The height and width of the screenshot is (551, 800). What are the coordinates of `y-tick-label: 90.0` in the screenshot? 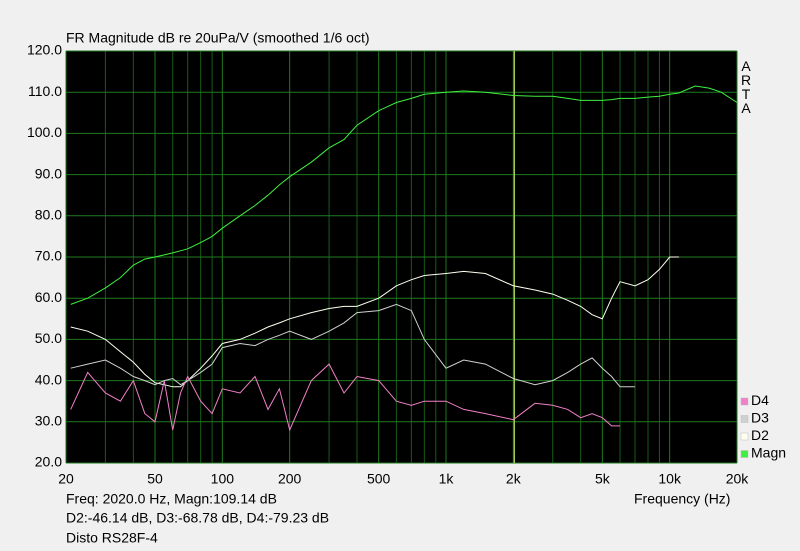 It's located at (48, 173).